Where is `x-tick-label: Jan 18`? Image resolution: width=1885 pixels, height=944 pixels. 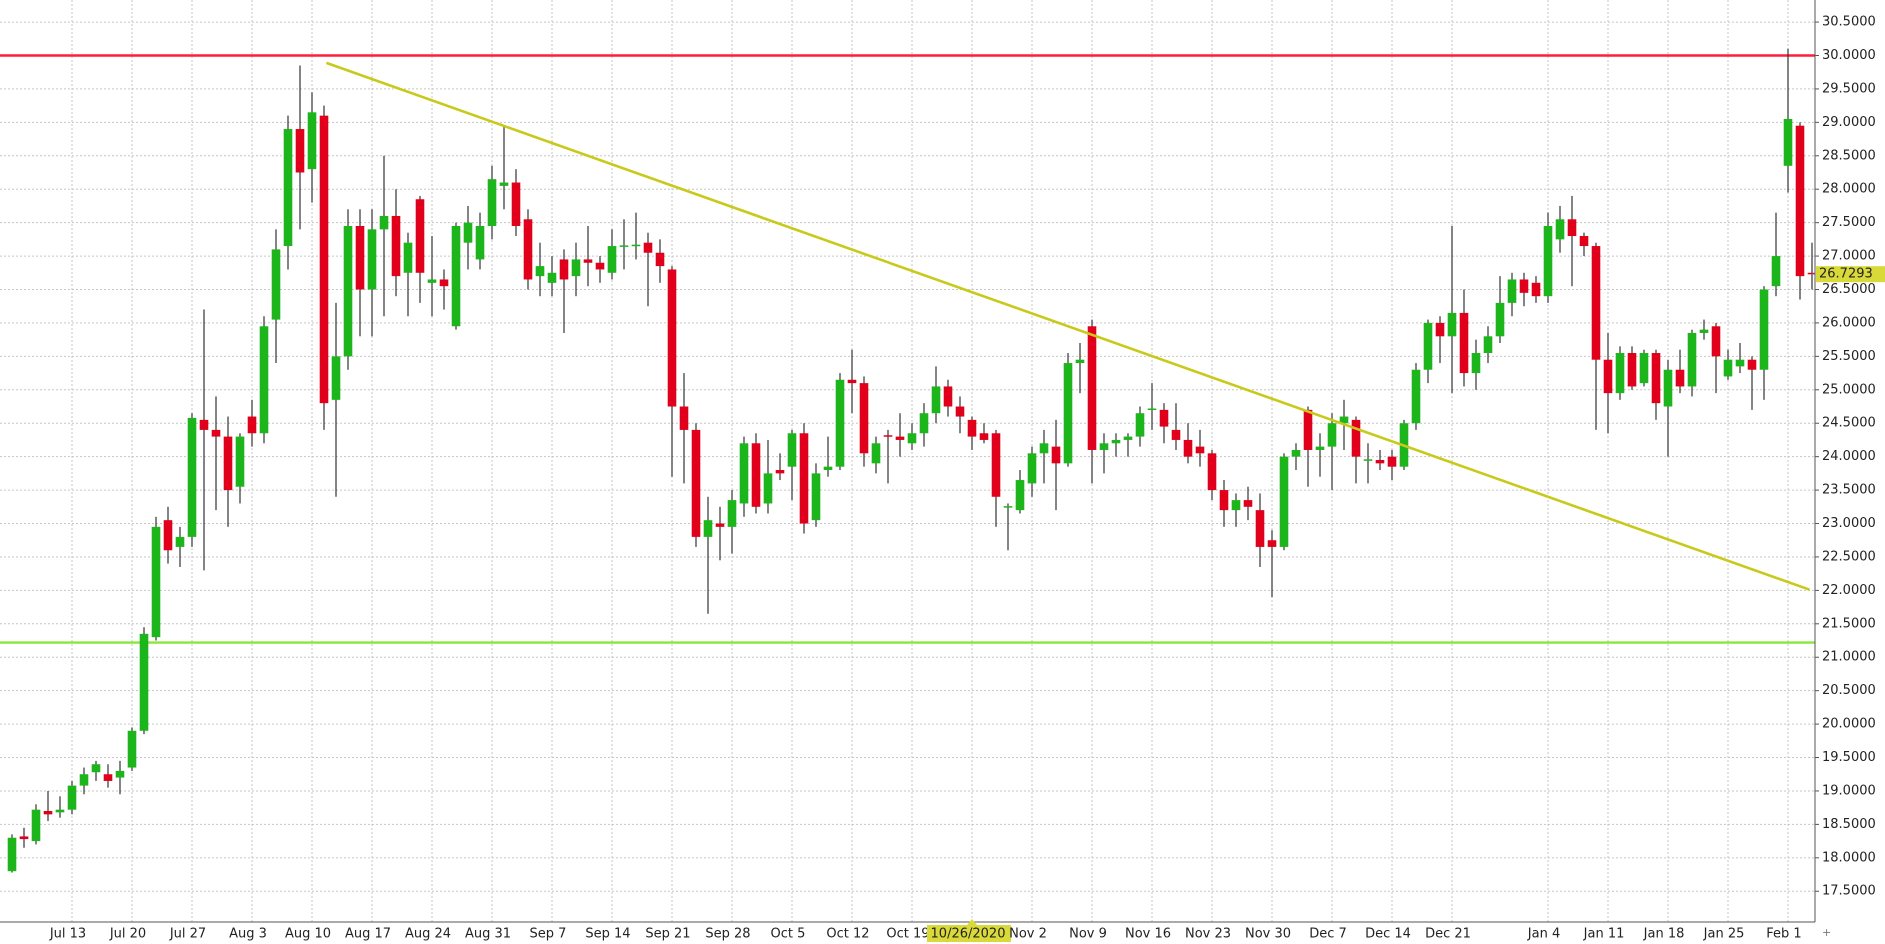
x-tick-label: Jan 18 is located at coordinates (1664, 934).